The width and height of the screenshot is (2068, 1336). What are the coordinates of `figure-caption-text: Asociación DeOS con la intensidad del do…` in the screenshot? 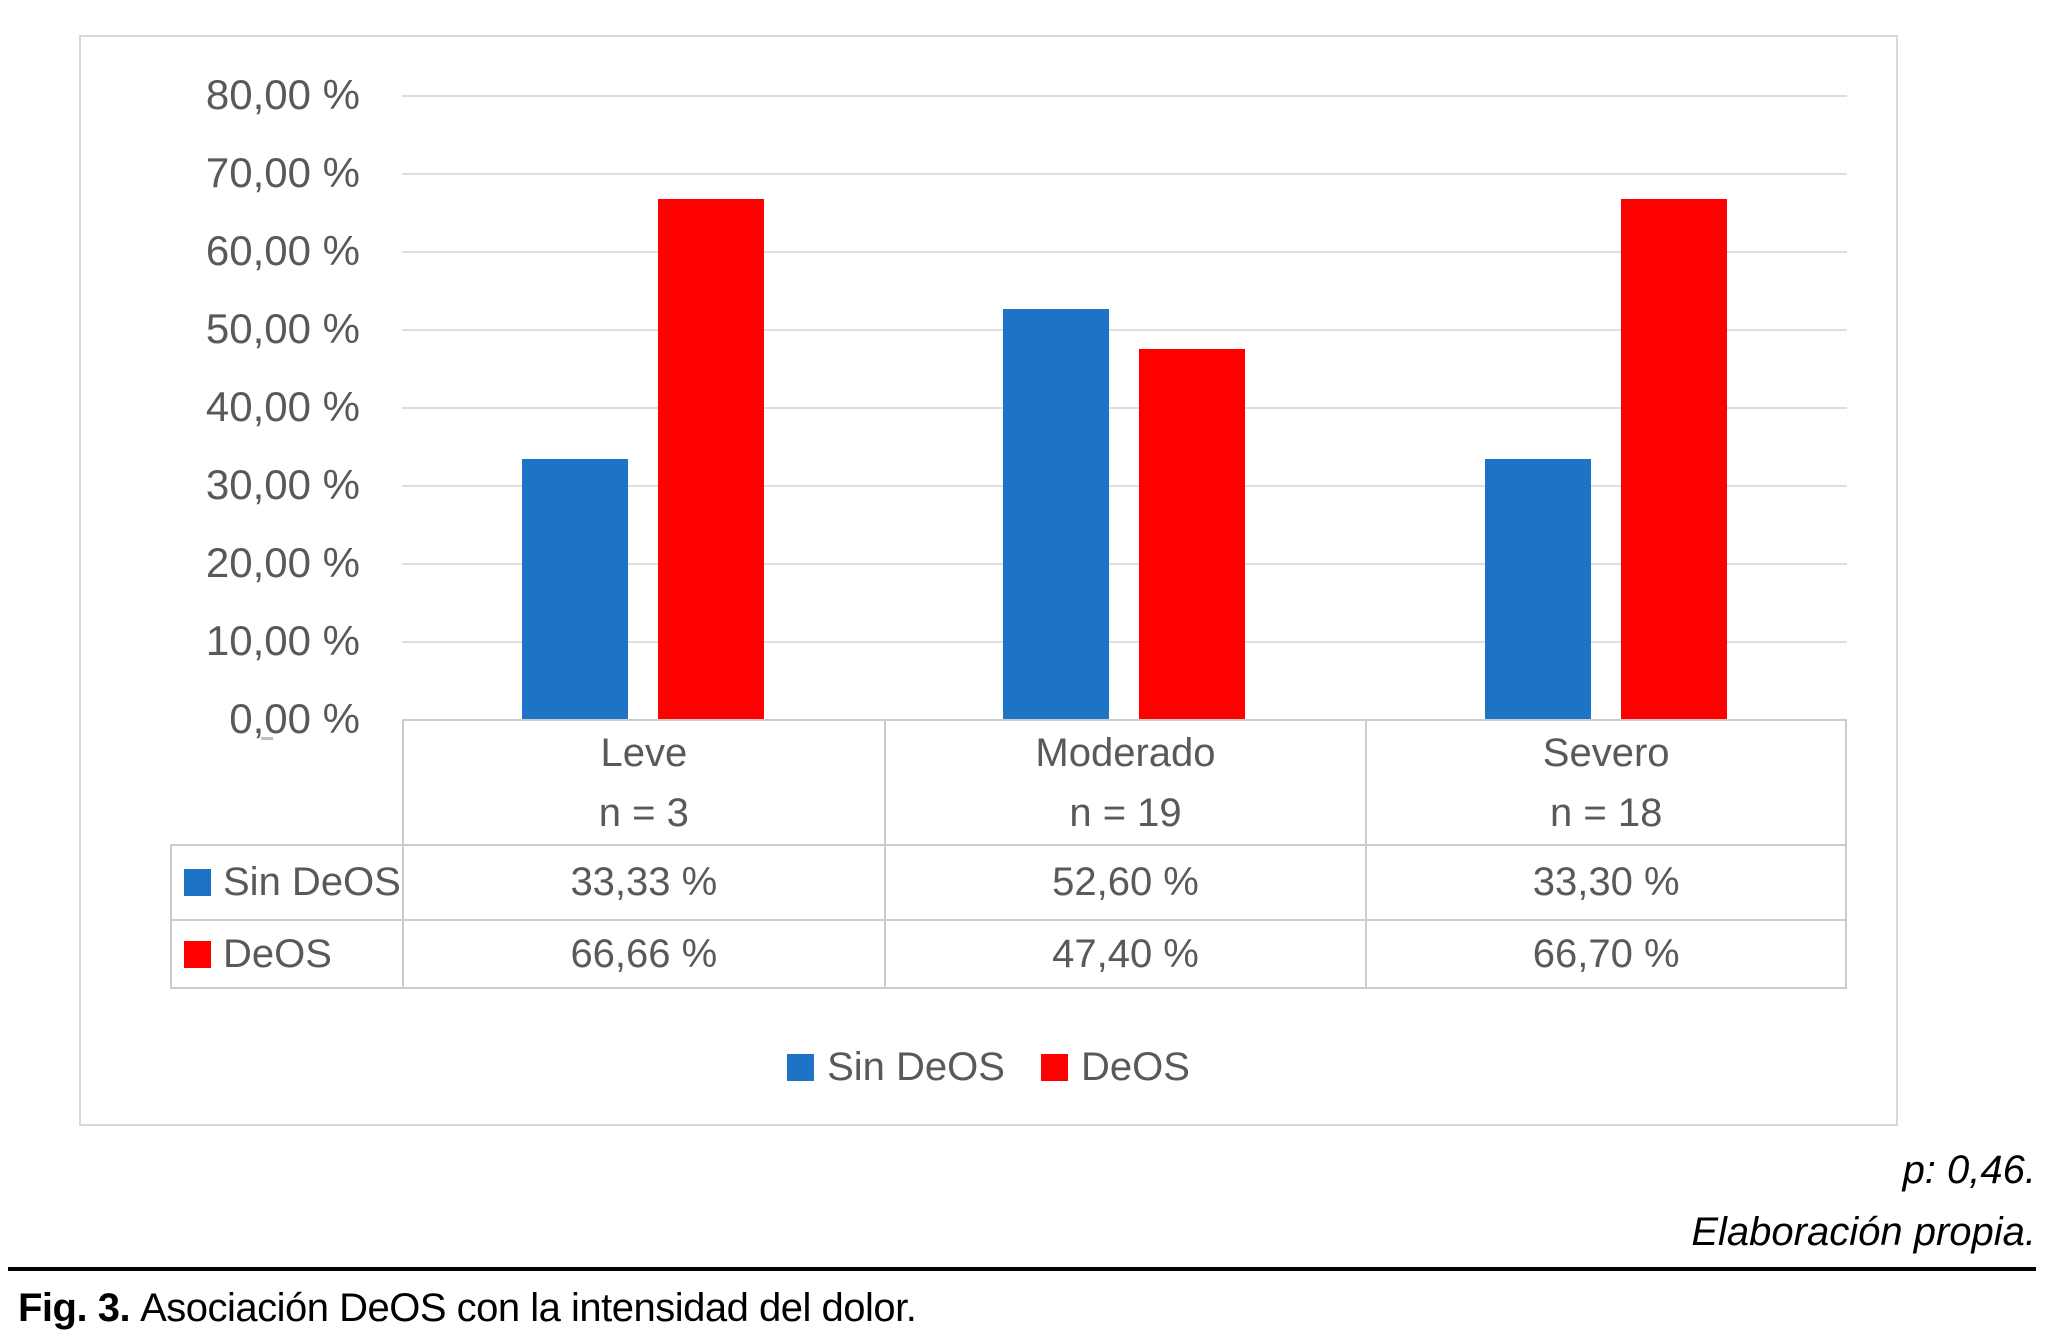 It's located at (528, 1308).